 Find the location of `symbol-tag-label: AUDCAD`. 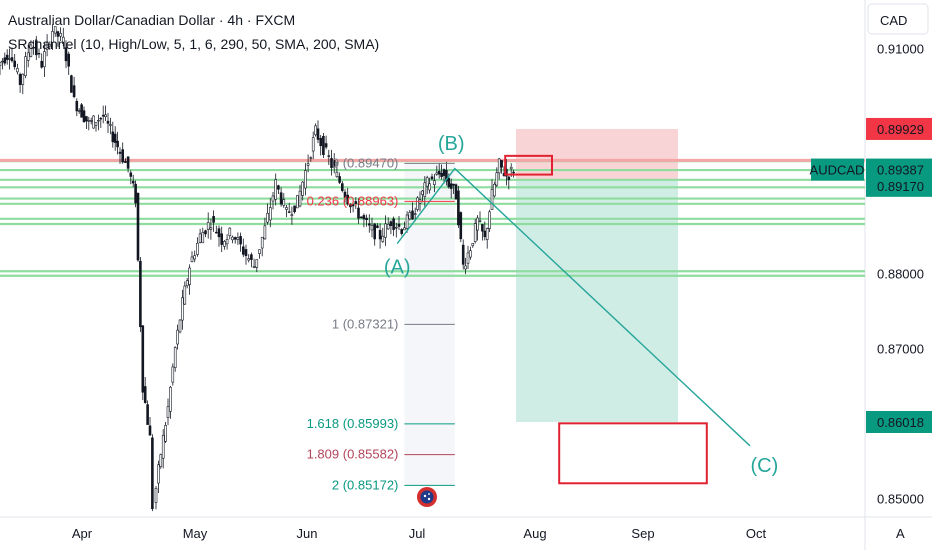

symbol-tag-label: AUDCAD is located at coordinates (837, 170).